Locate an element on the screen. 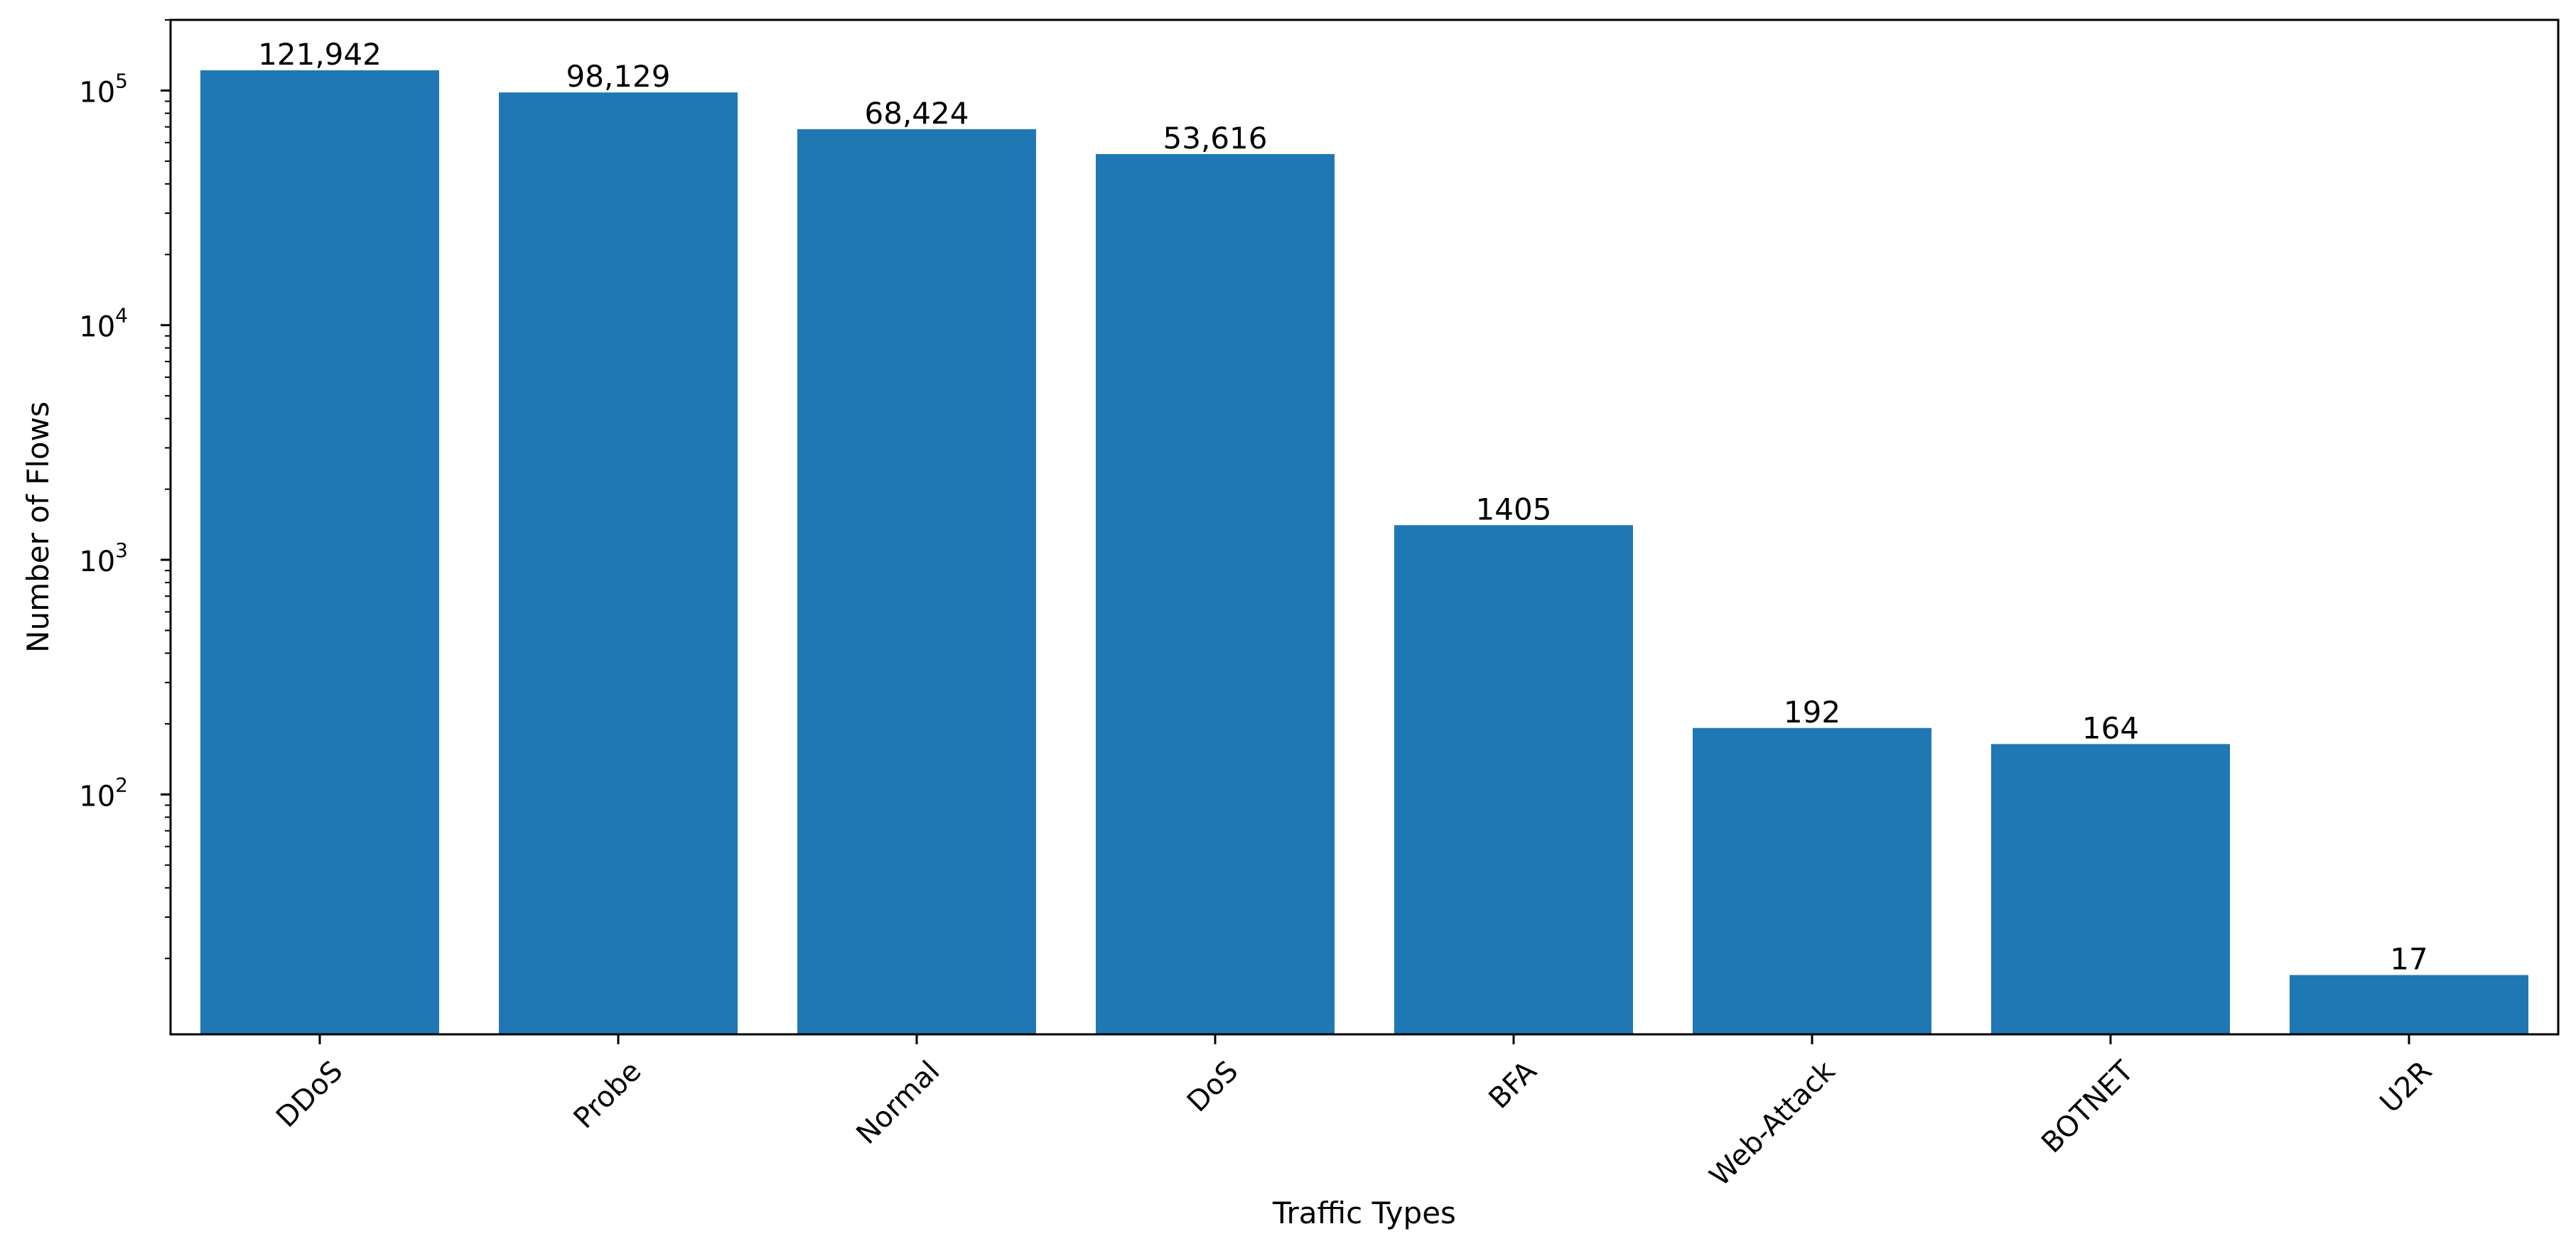  x-tick-label: BOTNET is located at coordinates (2087, 1107).